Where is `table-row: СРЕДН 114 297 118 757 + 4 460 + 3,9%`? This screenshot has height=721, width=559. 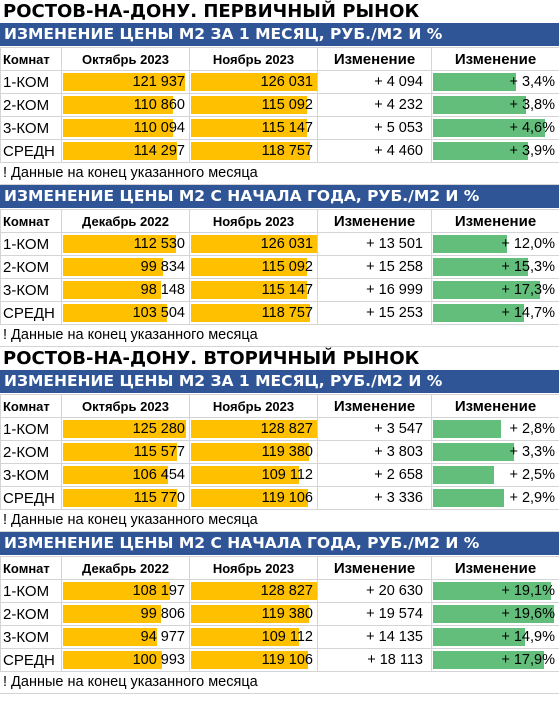
table-row: СРЕДН 114 297 118 757 + 4 460 + 3,9% is located at coordinates (279, 151).